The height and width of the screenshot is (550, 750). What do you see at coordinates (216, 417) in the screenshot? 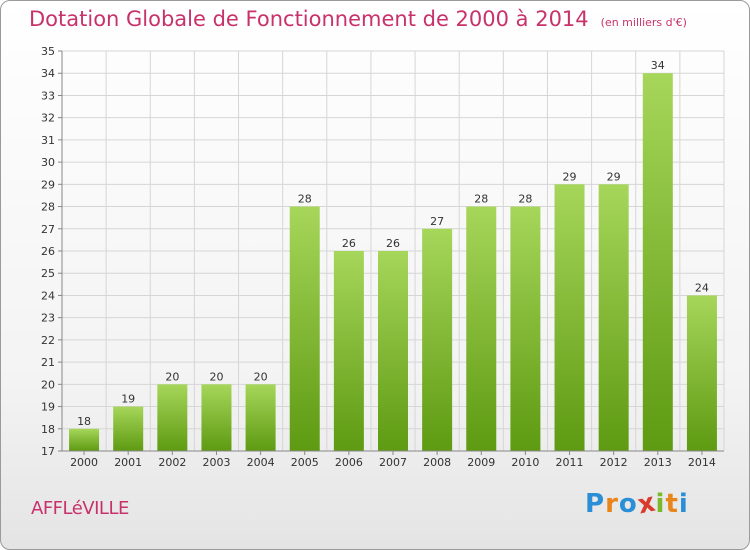
I see `bar-2003` at bounding box center [216, 417].